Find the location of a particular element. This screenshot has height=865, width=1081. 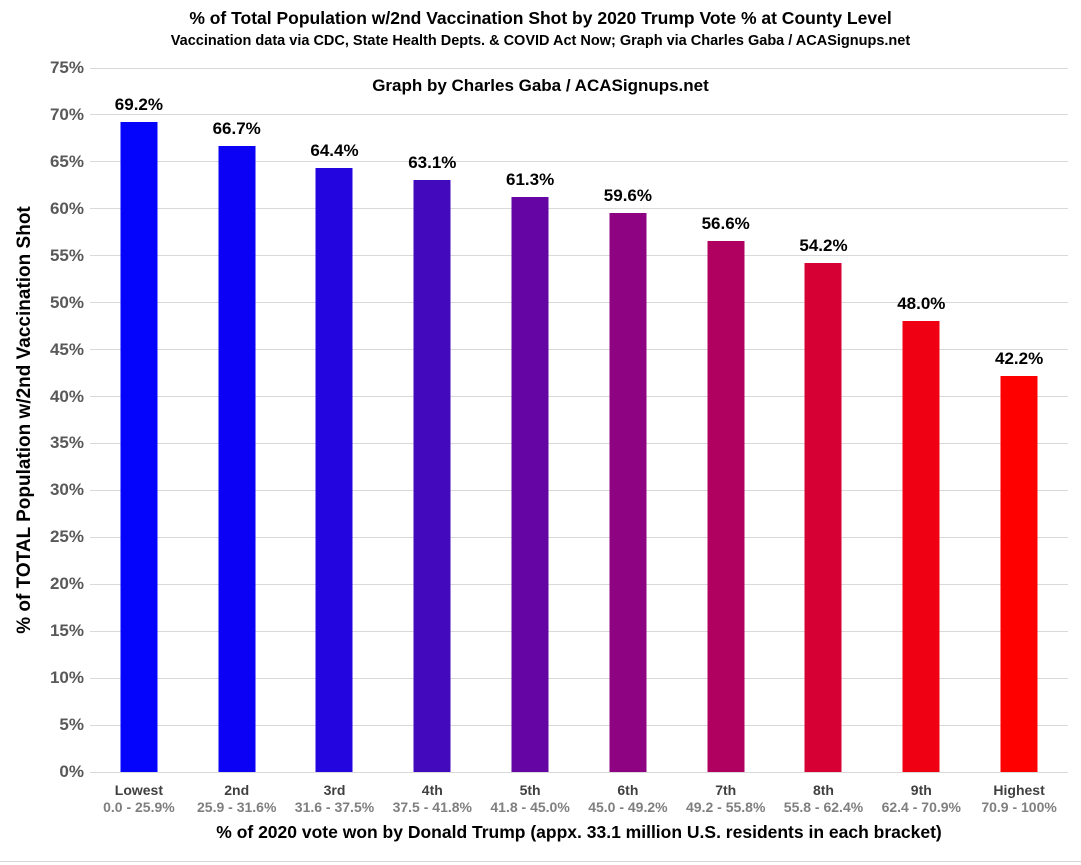

chart-bottom-edge-line is located at coordinates (540, 861).